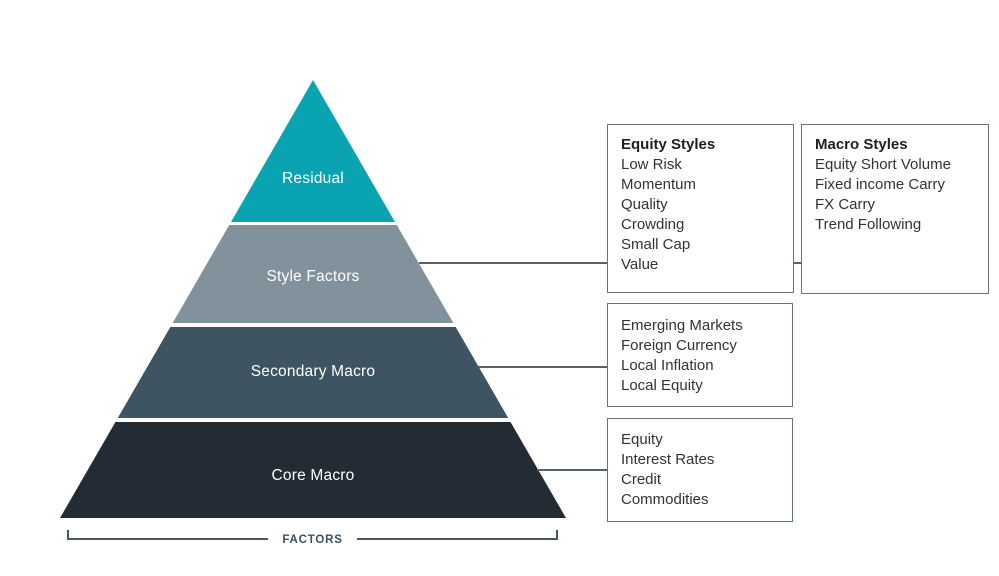 The image size is (999, 576). Describe the element at coordinates (700, 470) in the screenshot. I see `core-macro-factors-box: Equity Interest Rates Credit Commodities` at that location.